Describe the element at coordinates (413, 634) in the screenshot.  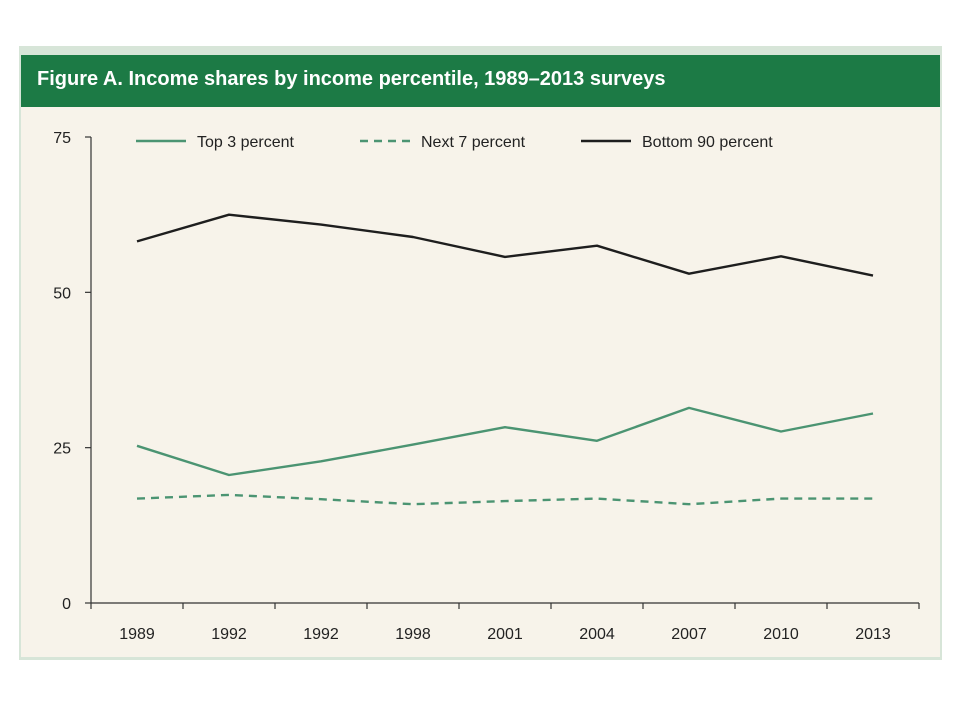
I see `x-tick-label: 1998` at that location.